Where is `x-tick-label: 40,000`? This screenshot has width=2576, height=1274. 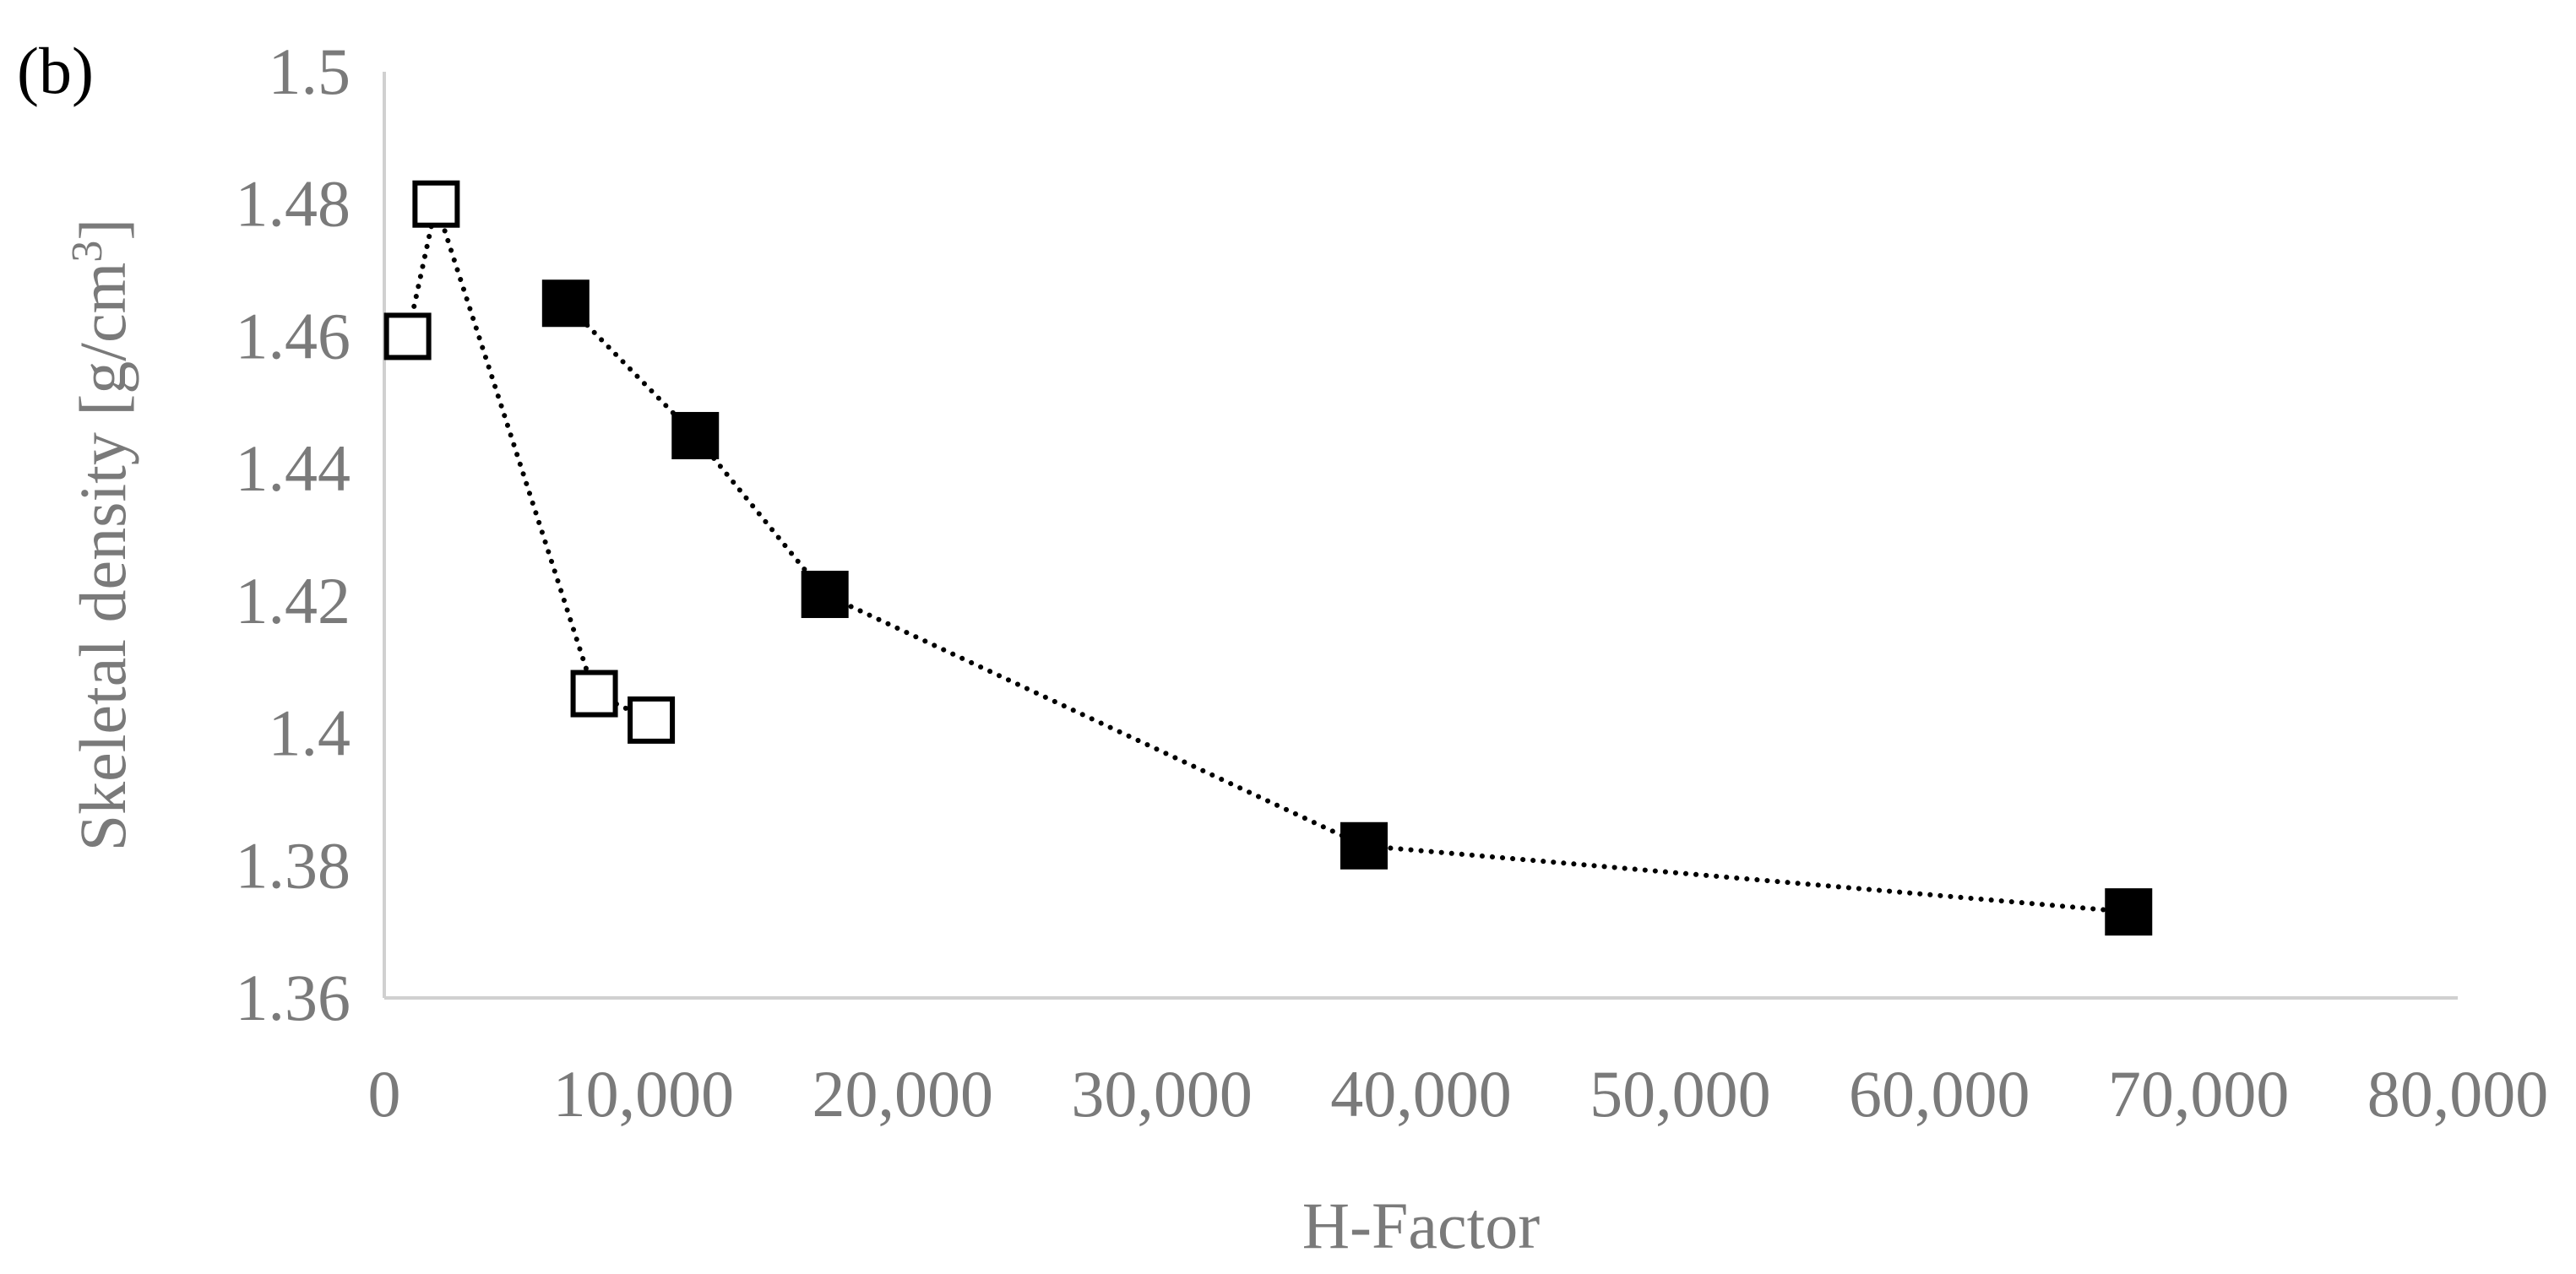 x-tick-label: 40,000 is located at coordinates (1421, 1093).